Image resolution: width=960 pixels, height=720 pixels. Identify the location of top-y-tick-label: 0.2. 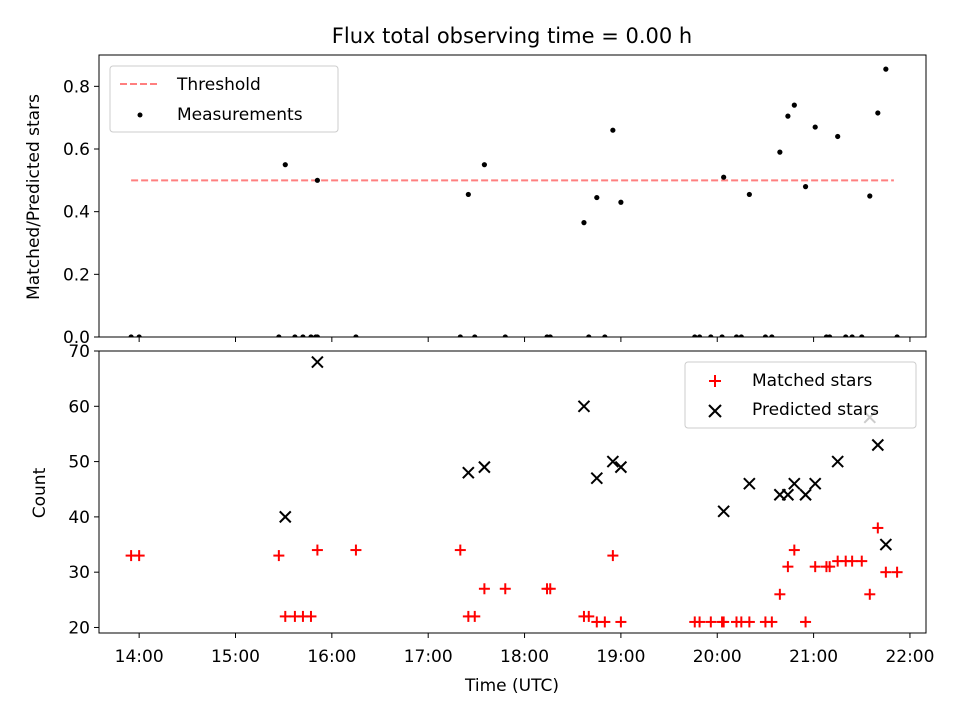
(76, 275).